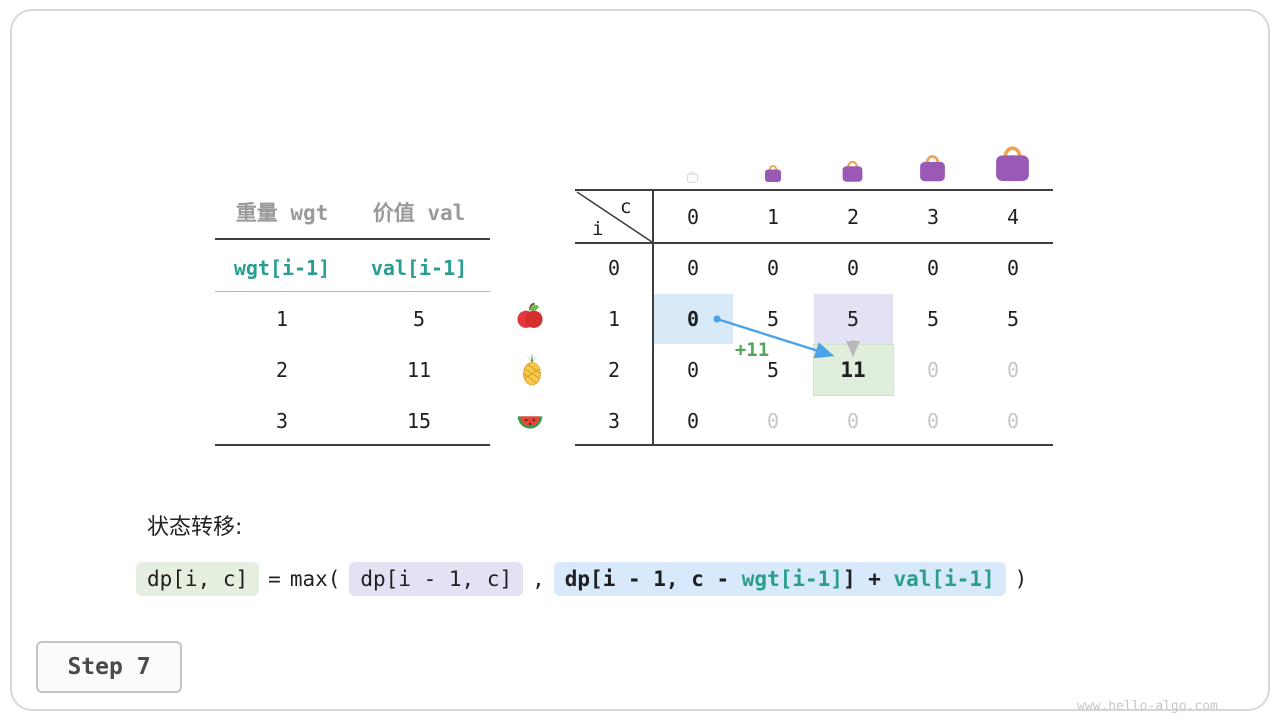  Describe the element at coordinates (752, 350) in the screenshot. I see `plus-value-annotation: +11` at that location.